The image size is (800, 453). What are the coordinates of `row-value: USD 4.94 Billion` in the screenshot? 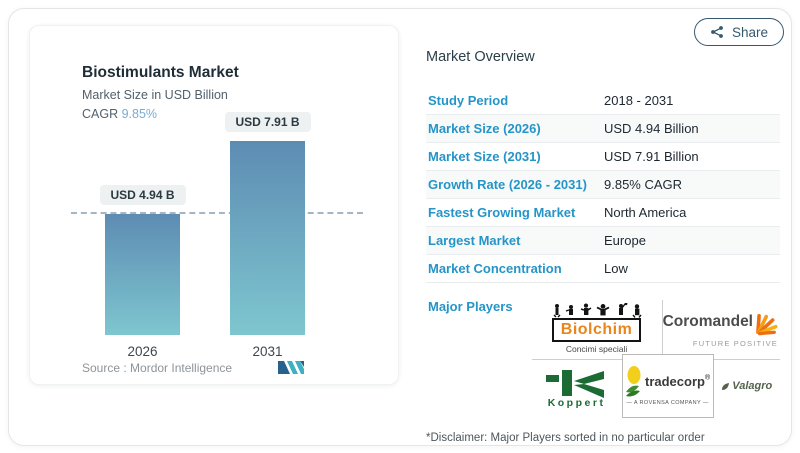 It's located at (651, 128).